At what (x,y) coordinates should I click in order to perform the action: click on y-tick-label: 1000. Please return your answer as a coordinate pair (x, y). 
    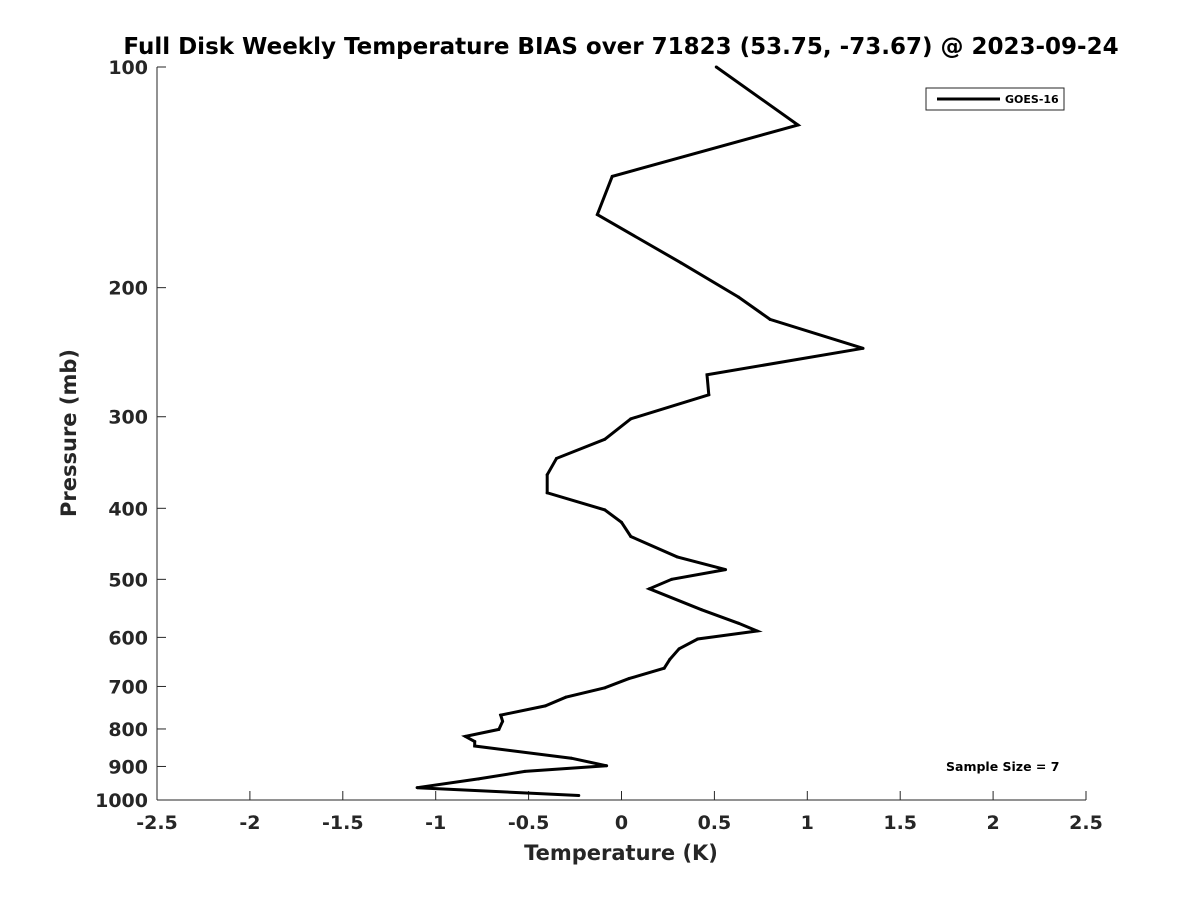
    Looking at the image, I should click on (121, 801).